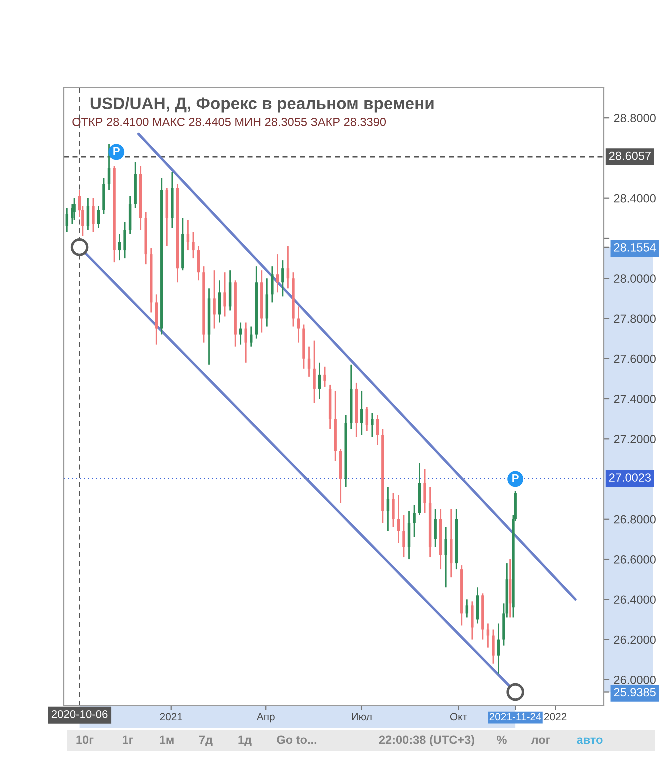 Image resolution: width=670 pixels, height=773 pixels. Describe the element at coordinates (635, 198) in the screenshot. I see `y-tick-label: 28.4000` at that location.